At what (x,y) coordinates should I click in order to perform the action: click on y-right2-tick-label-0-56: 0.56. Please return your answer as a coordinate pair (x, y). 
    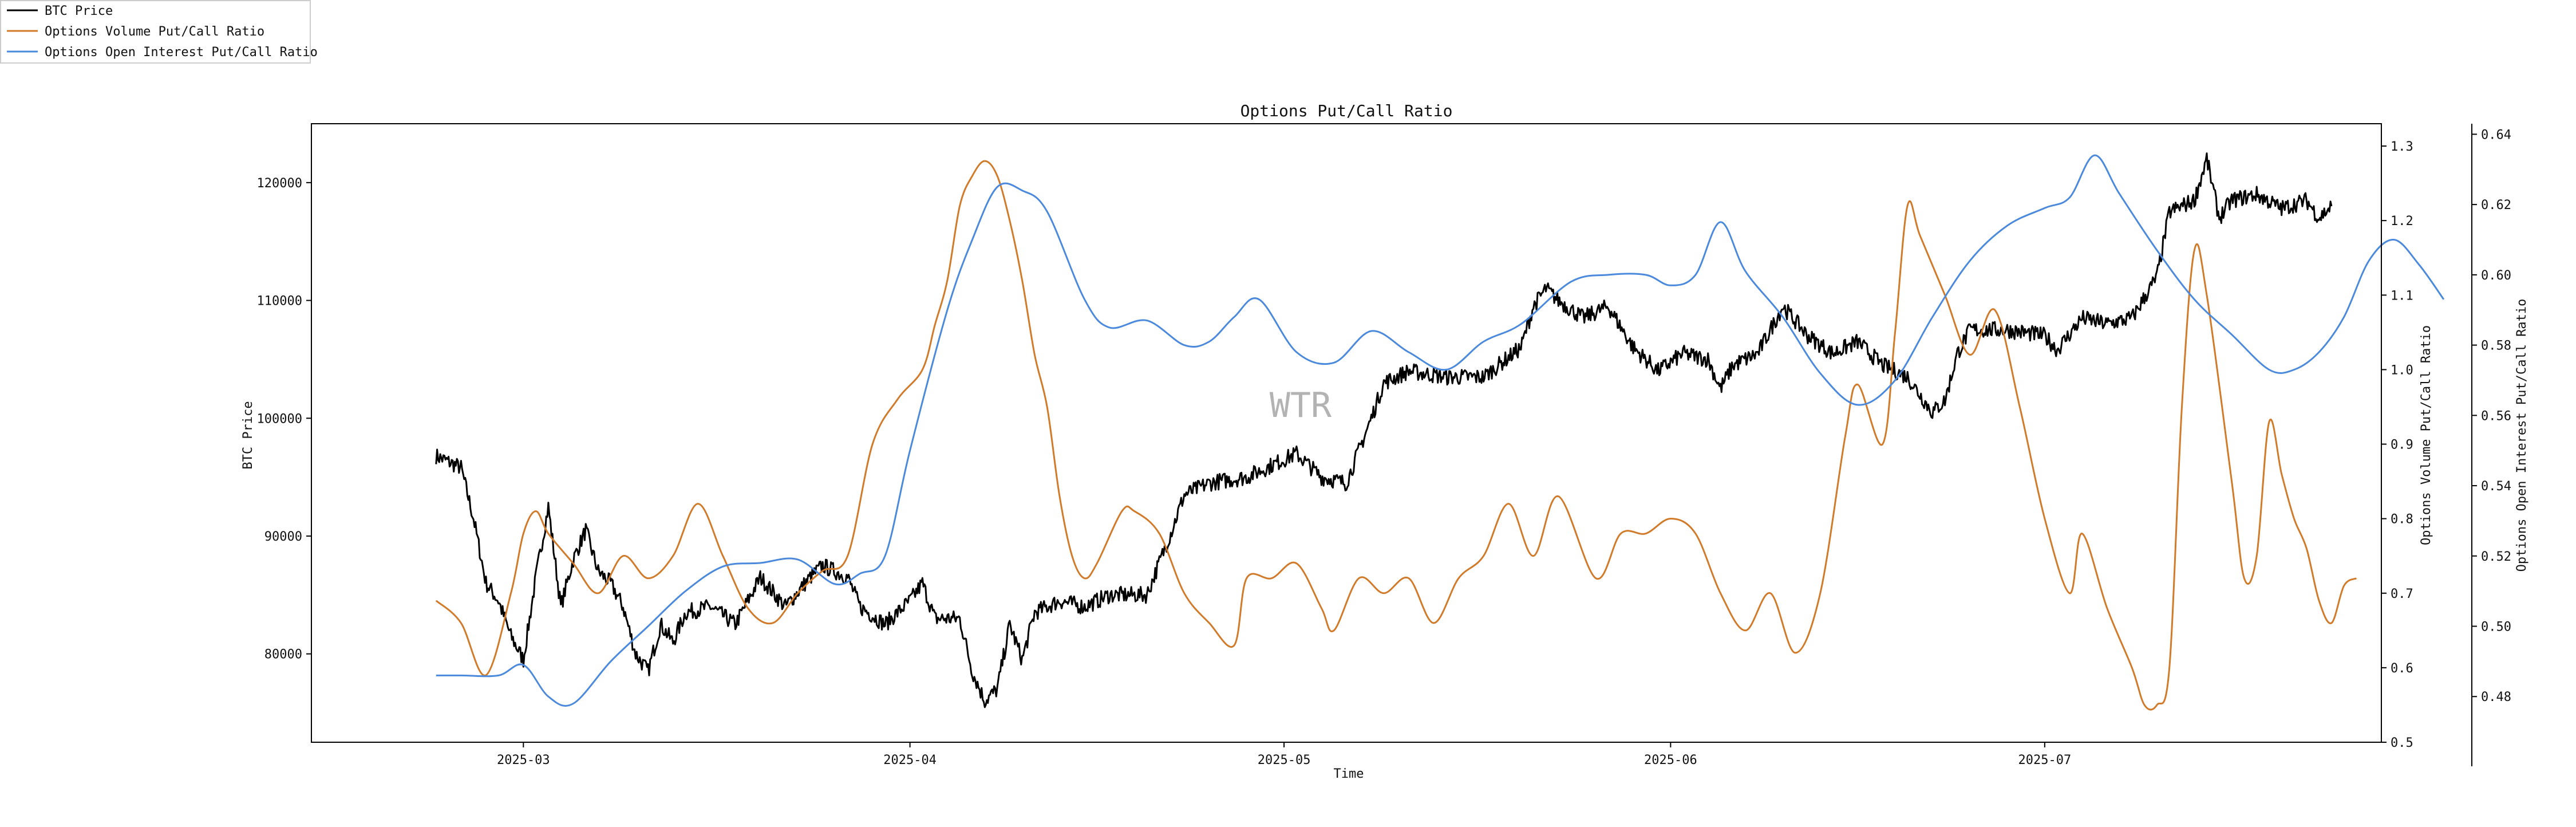
    Looking at the image, I should click on (2496, 416).